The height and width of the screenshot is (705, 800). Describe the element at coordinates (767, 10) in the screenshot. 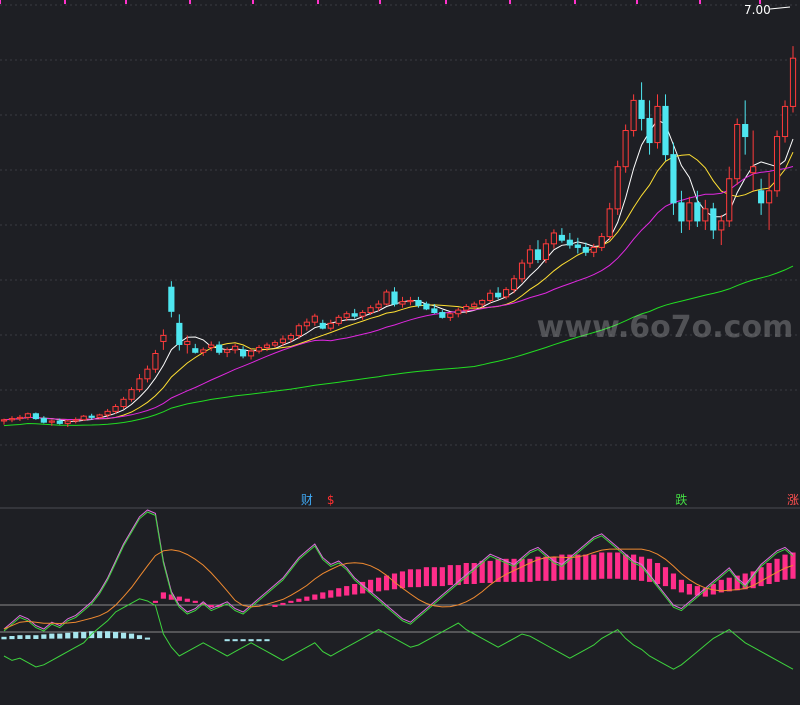

I see `price-annotation: 7.00` at that location.